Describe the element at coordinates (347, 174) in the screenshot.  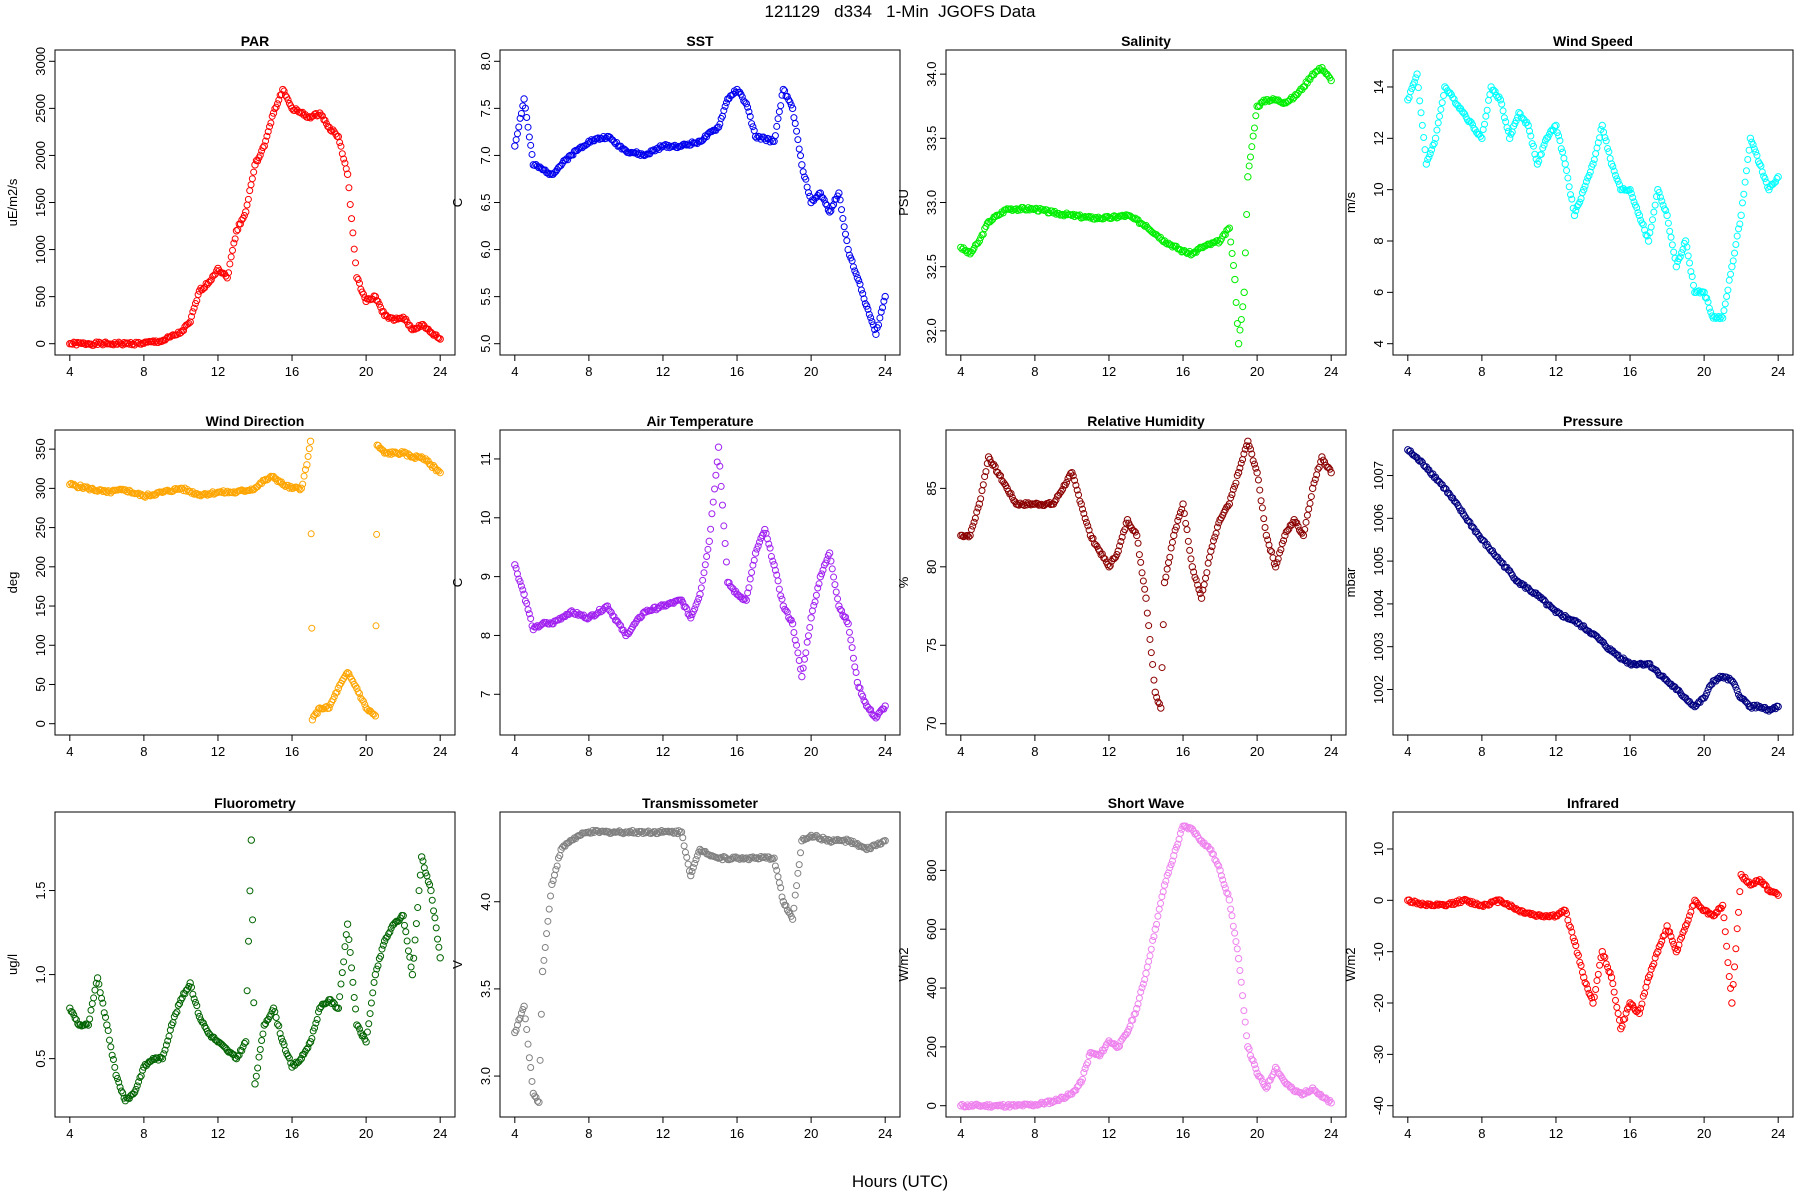
I see `par-data-point` at that location.